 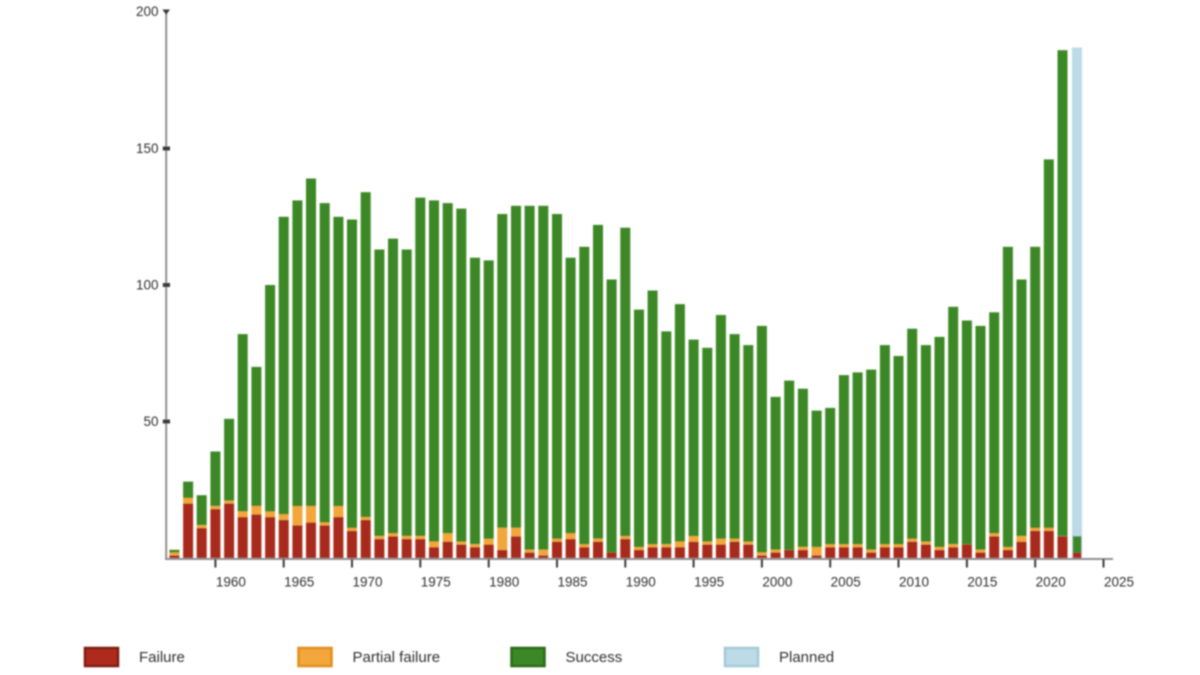 What do you see at coordinates (777, 582) in the screenshot?
I see `svg-text: 2000` at bounding box center [777, 582].